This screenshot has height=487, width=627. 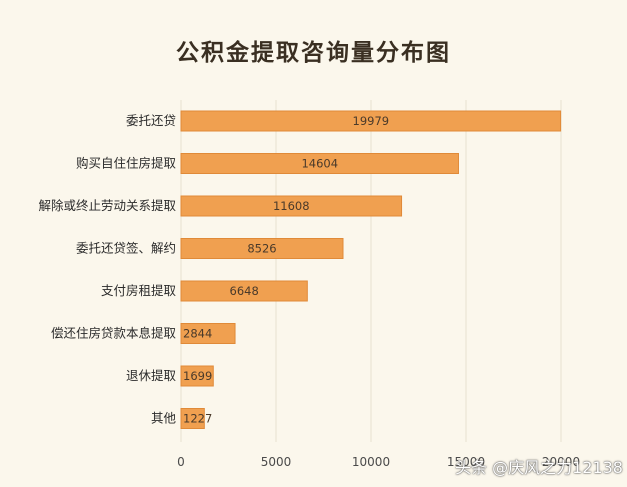 I want to click on x-tick-label-2: 10000, so click(x=371, y=462).